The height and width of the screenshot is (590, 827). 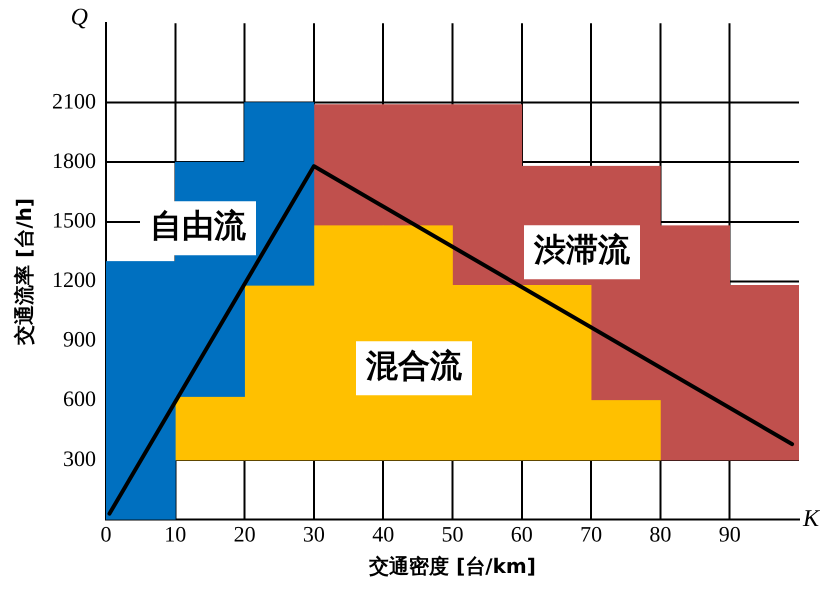 What do you see at coordinates (79, 17) in the screenshot?
I see `text: Q` at bounding box center [79, 17].